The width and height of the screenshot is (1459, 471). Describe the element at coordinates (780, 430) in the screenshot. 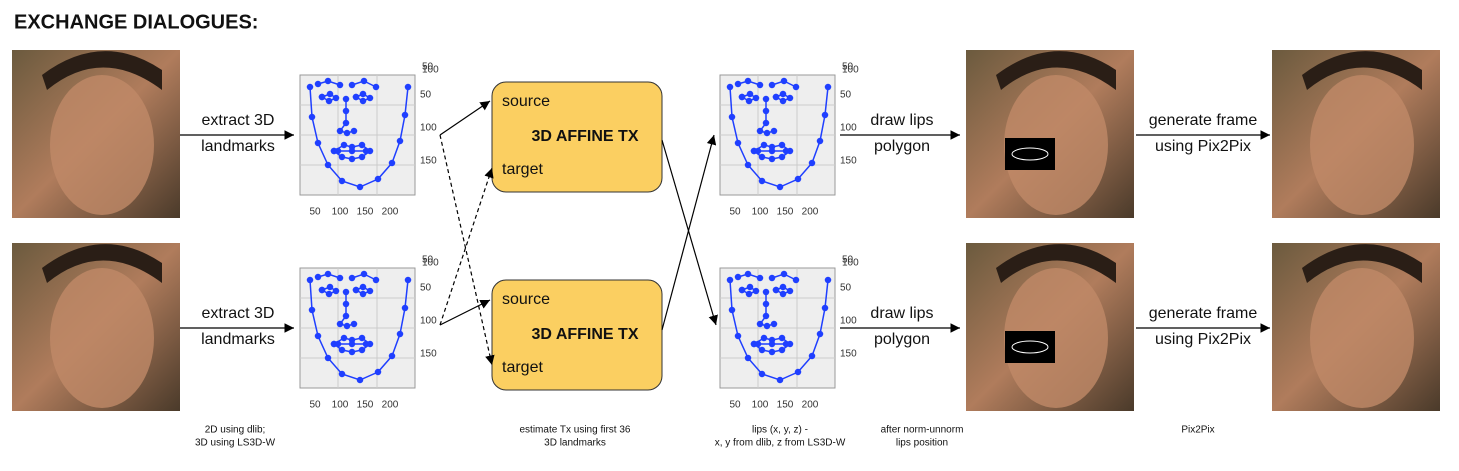

I see `caption: lips (x, y, z) -` at that location.